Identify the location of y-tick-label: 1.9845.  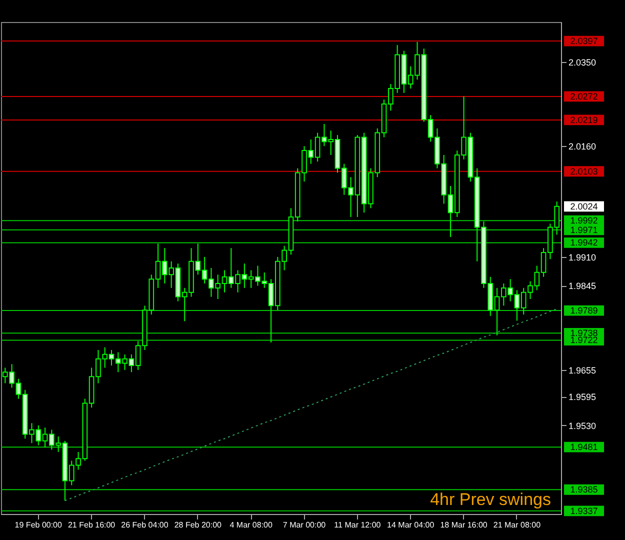
(582, 286).